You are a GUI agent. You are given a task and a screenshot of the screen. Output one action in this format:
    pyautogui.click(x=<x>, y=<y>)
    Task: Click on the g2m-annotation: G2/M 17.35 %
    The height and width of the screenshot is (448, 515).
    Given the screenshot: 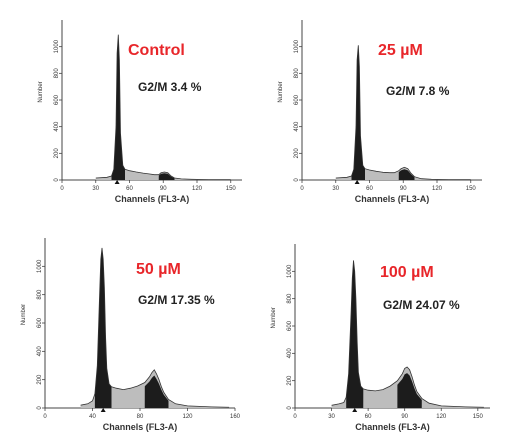 What is the action you would take?
    pyautogui.click(x=176, y=300)
    